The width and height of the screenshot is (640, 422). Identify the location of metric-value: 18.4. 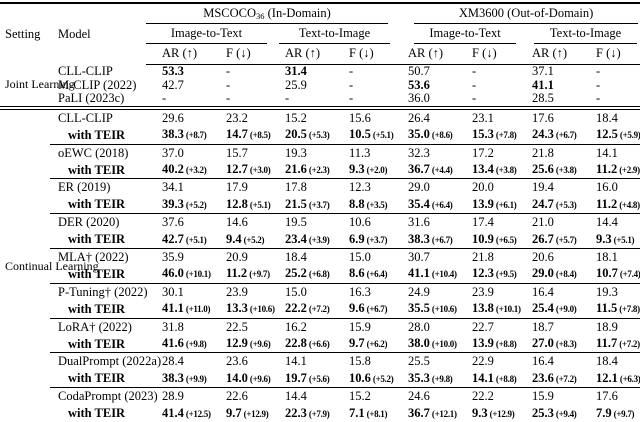
(607, 117).